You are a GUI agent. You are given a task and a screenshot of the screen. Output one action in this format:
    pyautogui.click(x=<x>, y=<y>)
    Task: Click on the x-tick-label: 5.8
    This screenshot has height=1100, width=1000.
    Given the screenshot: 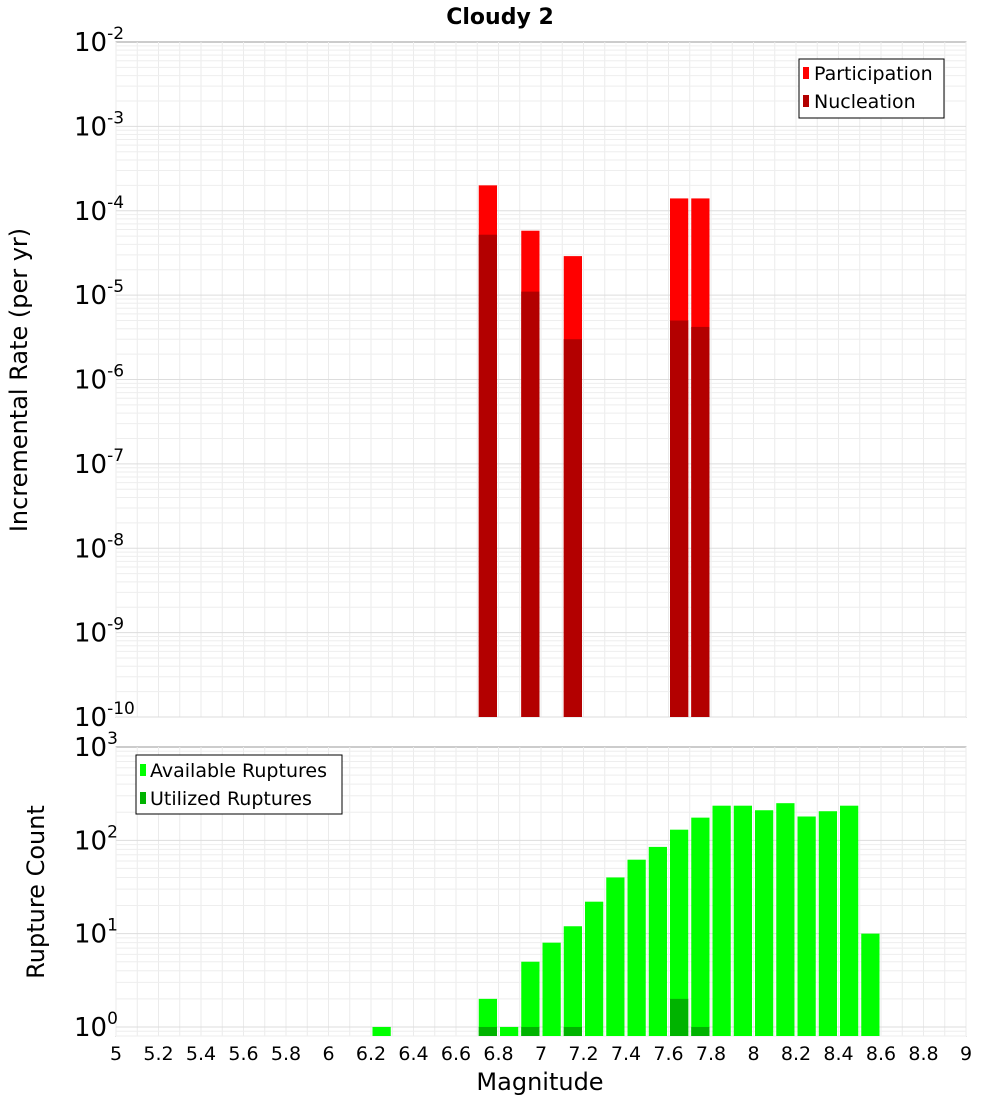 What is the action you would take?
    pyautogui.click(x=286, y=1054)
    